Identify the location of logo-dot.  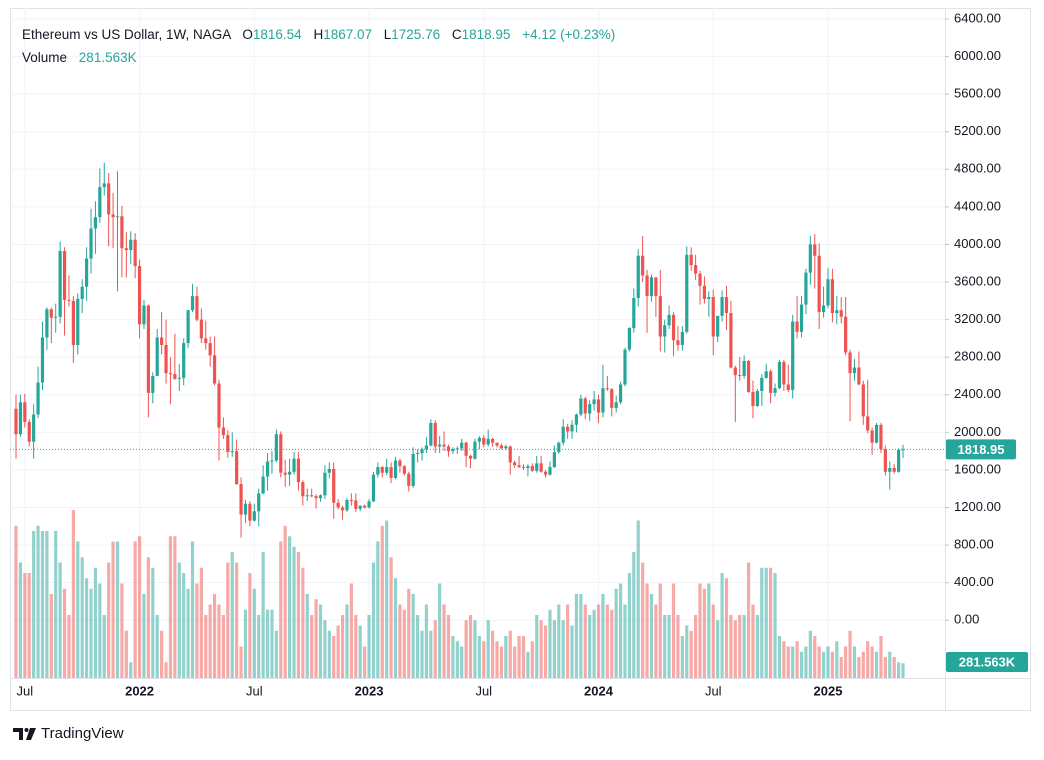
(26, 730).